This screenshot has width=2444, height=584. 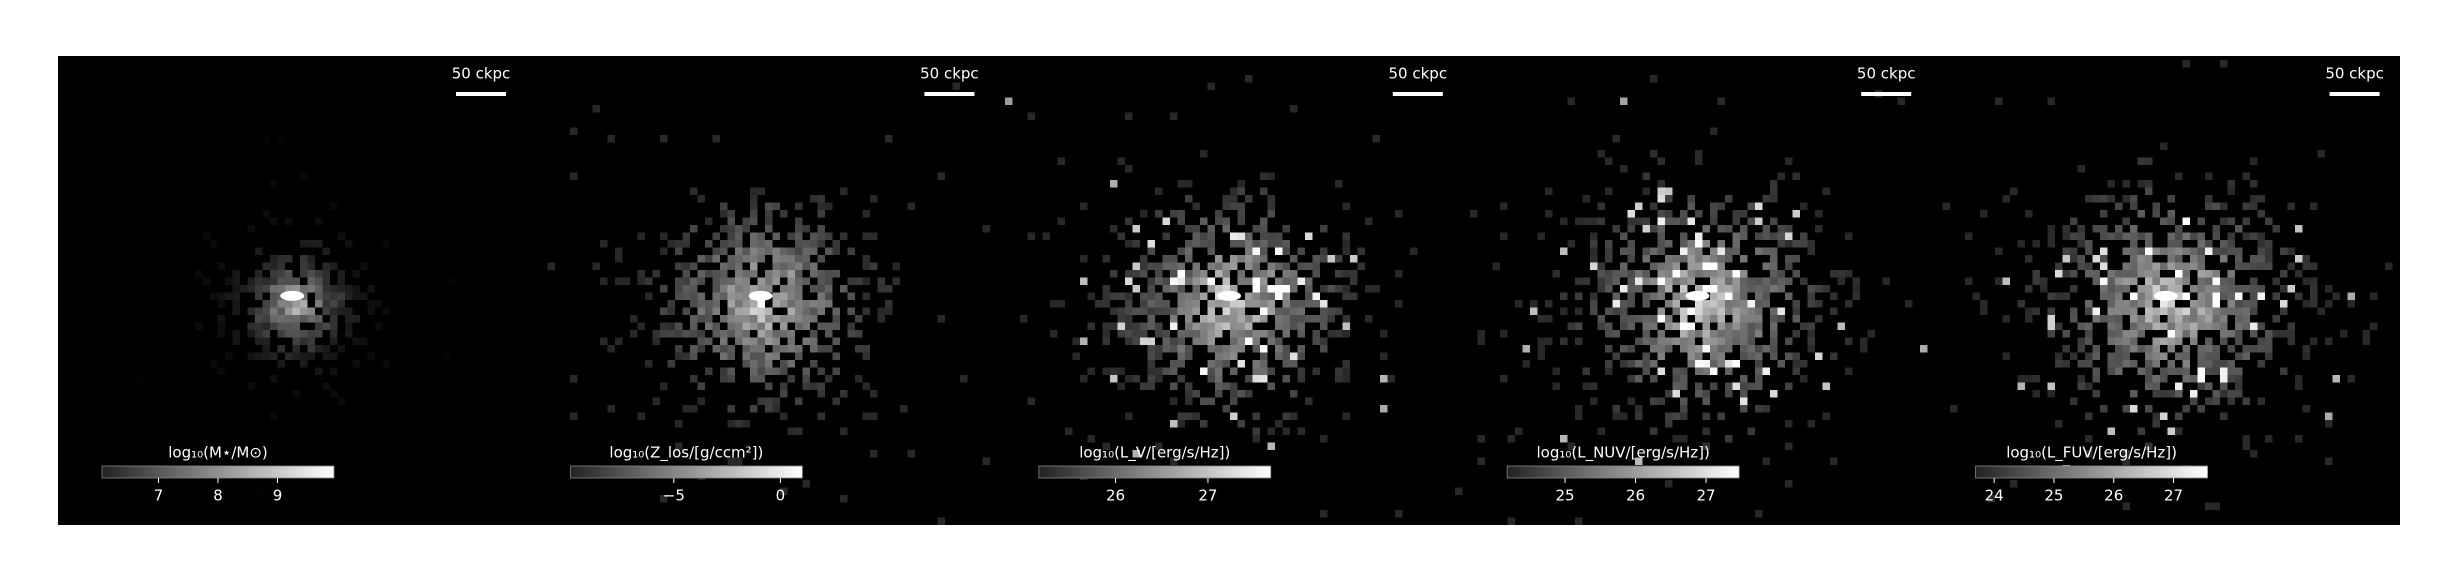 What do you see at coordinates (781, 496) in the screenshot?
I see `colorbar-tick-label: 0` at bounding box center [781, 496].